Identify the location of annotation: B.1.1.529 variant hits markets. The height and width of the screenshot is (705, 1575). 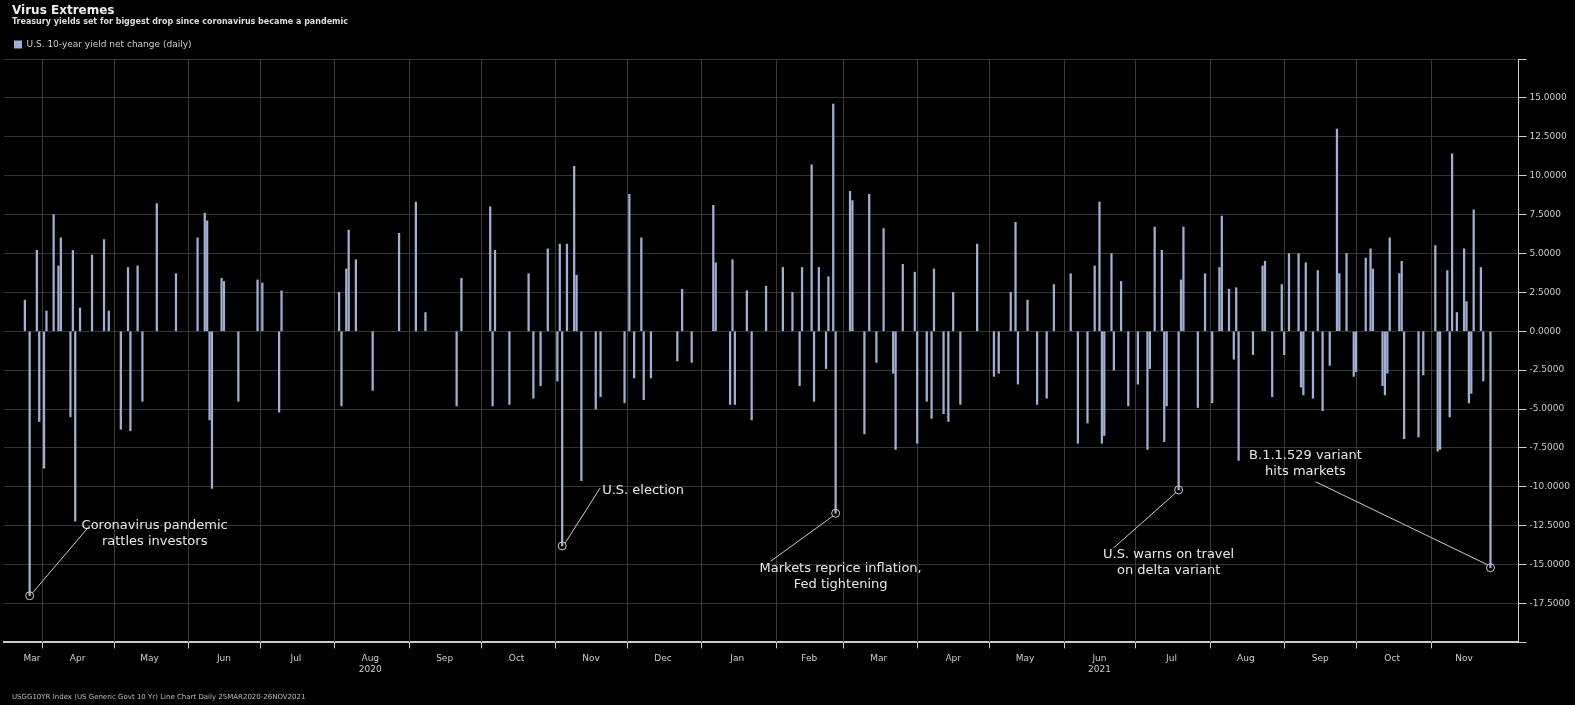
(1305, 463).